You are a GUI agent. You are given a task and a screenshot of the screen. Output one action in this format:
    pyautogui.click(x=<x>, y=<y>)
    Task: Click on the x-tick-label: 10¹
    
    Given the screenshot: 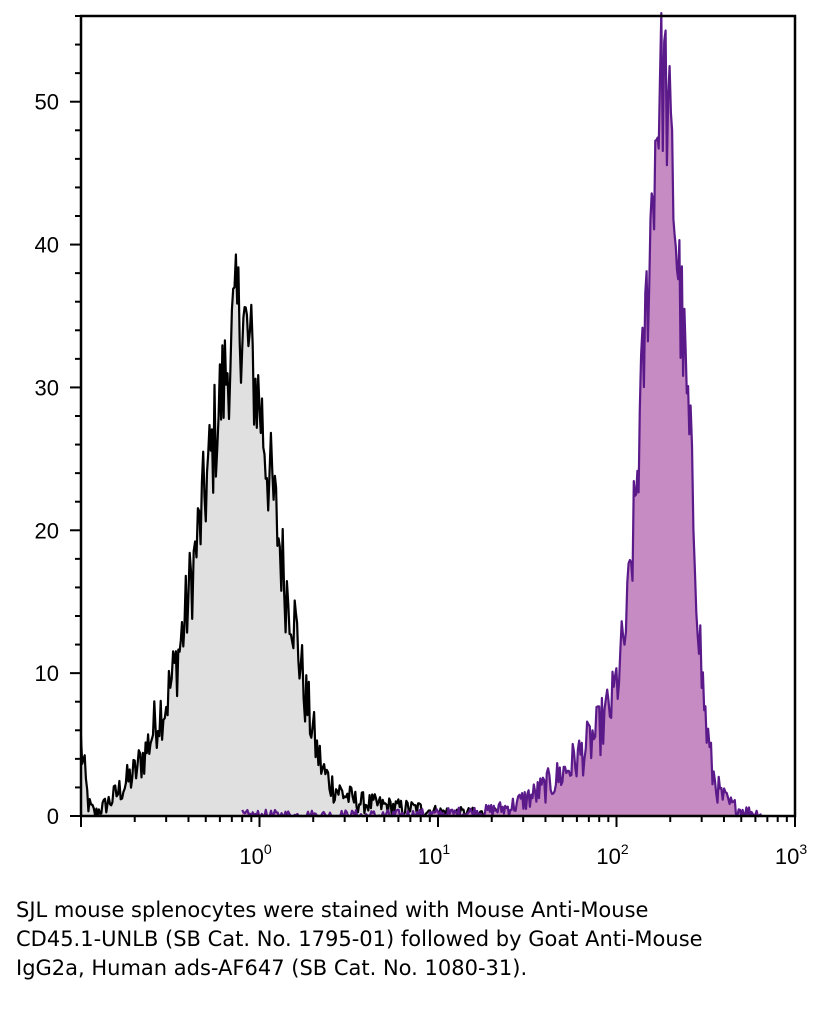 What is the action you would take?
    pyautogui.click(x=434, y=855)
    